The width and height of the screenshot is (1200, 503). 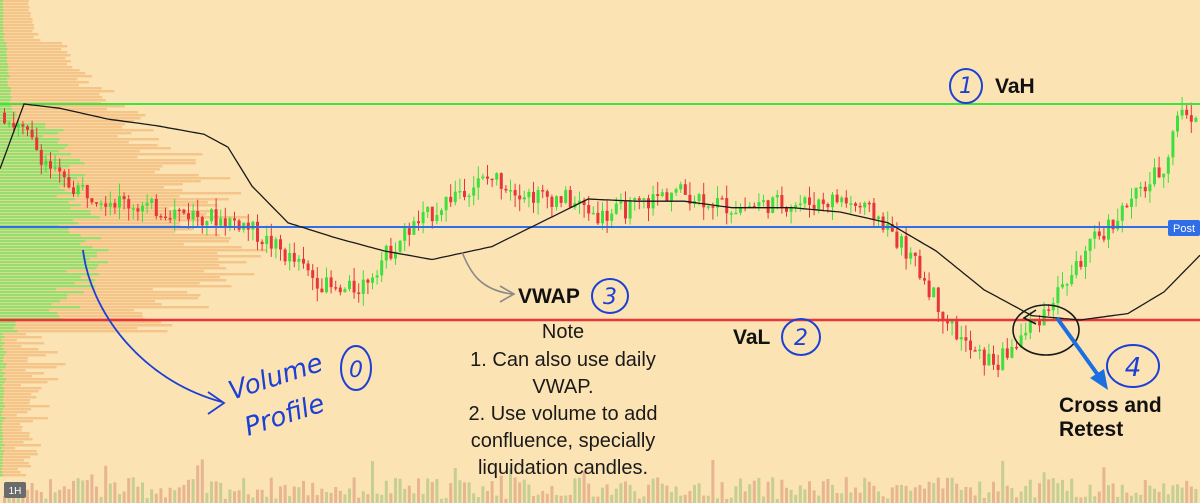 I want to click on price-tag-text: Post, so click(x=1184, y=229).